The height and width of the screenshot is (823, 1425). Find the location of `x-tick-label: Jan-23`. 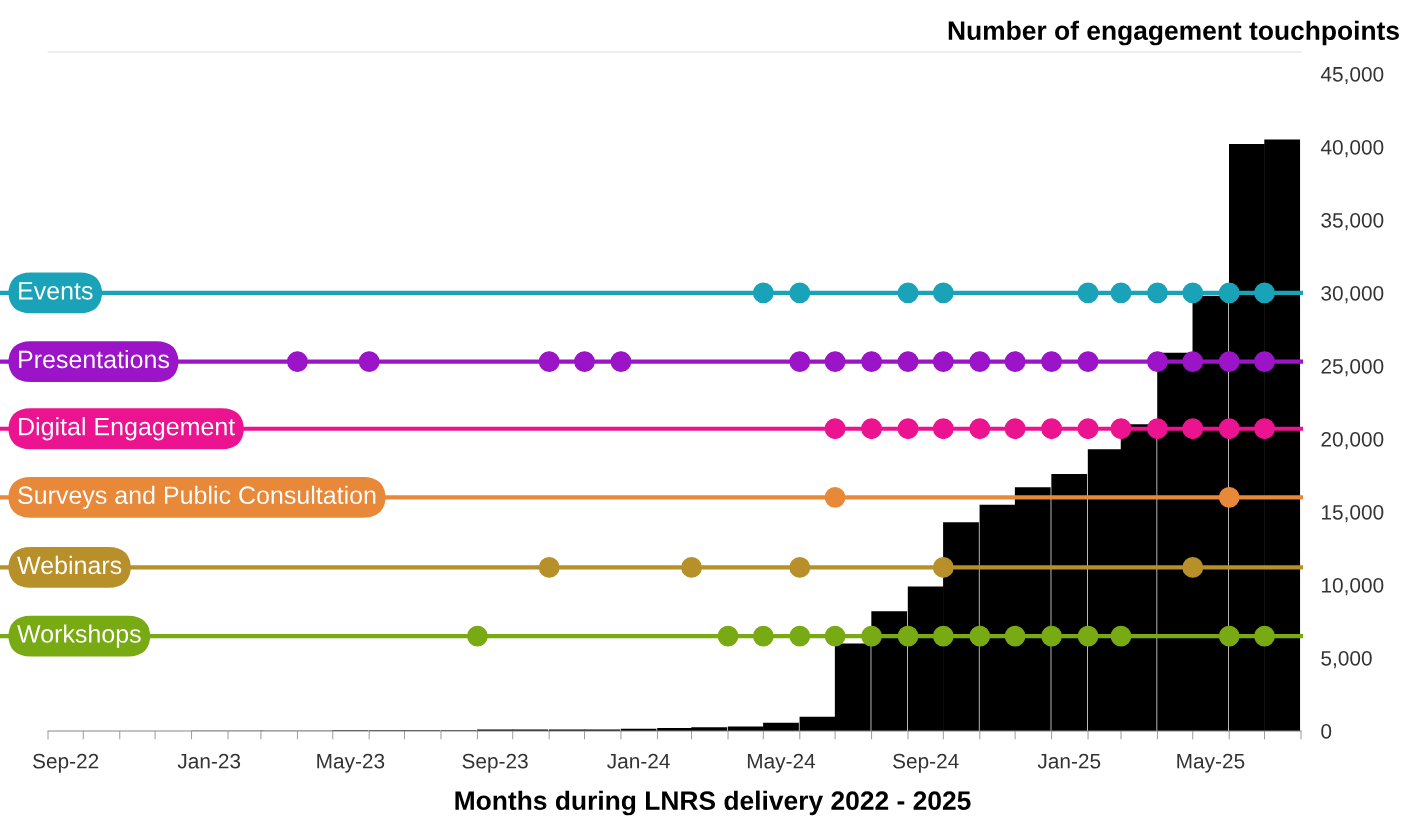

x-tick-label: Jan-23 is located at coordinates (209, 761).